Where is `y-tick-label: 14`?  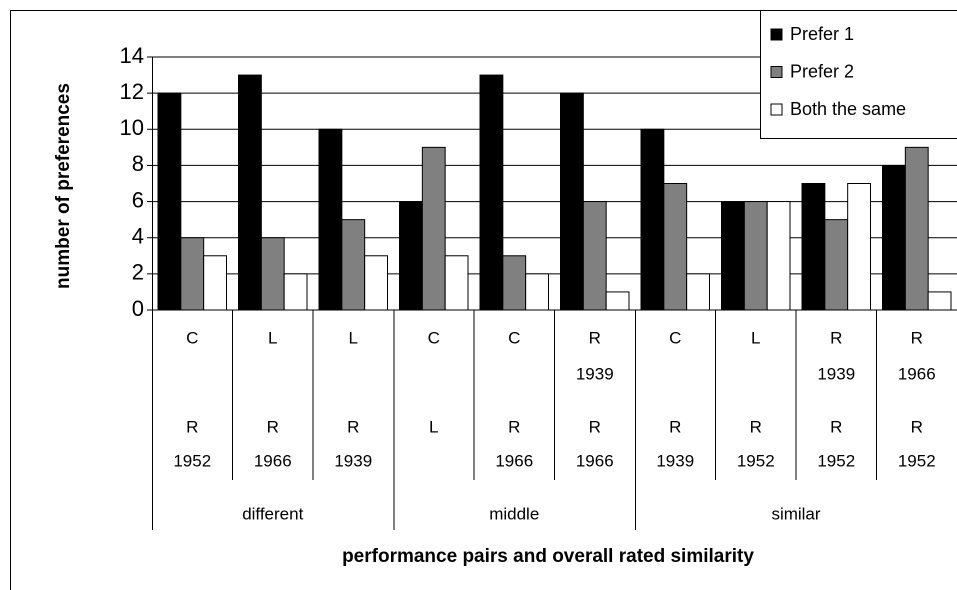 y-tick-label: 14 is located at coordinates (132, 55).